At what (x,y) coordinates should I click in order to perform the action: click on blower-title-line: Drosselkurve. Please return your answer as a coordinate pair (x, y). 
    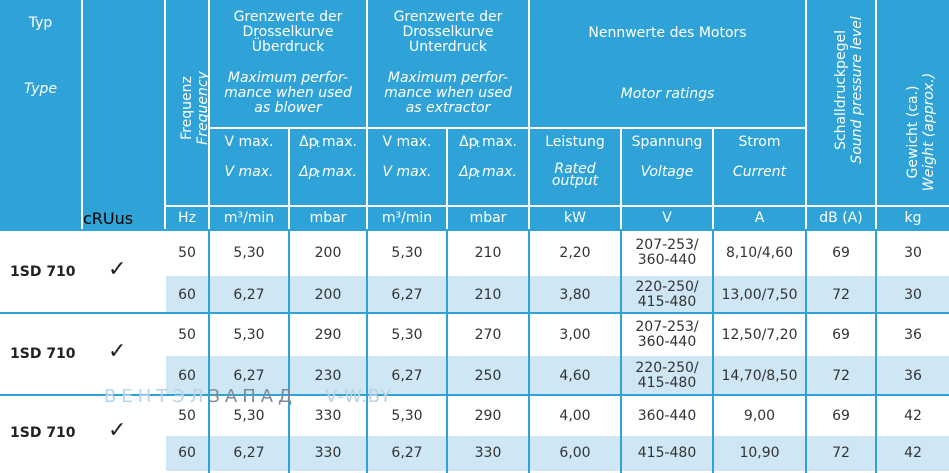
    Looking at the image, I should click on (288, 32).